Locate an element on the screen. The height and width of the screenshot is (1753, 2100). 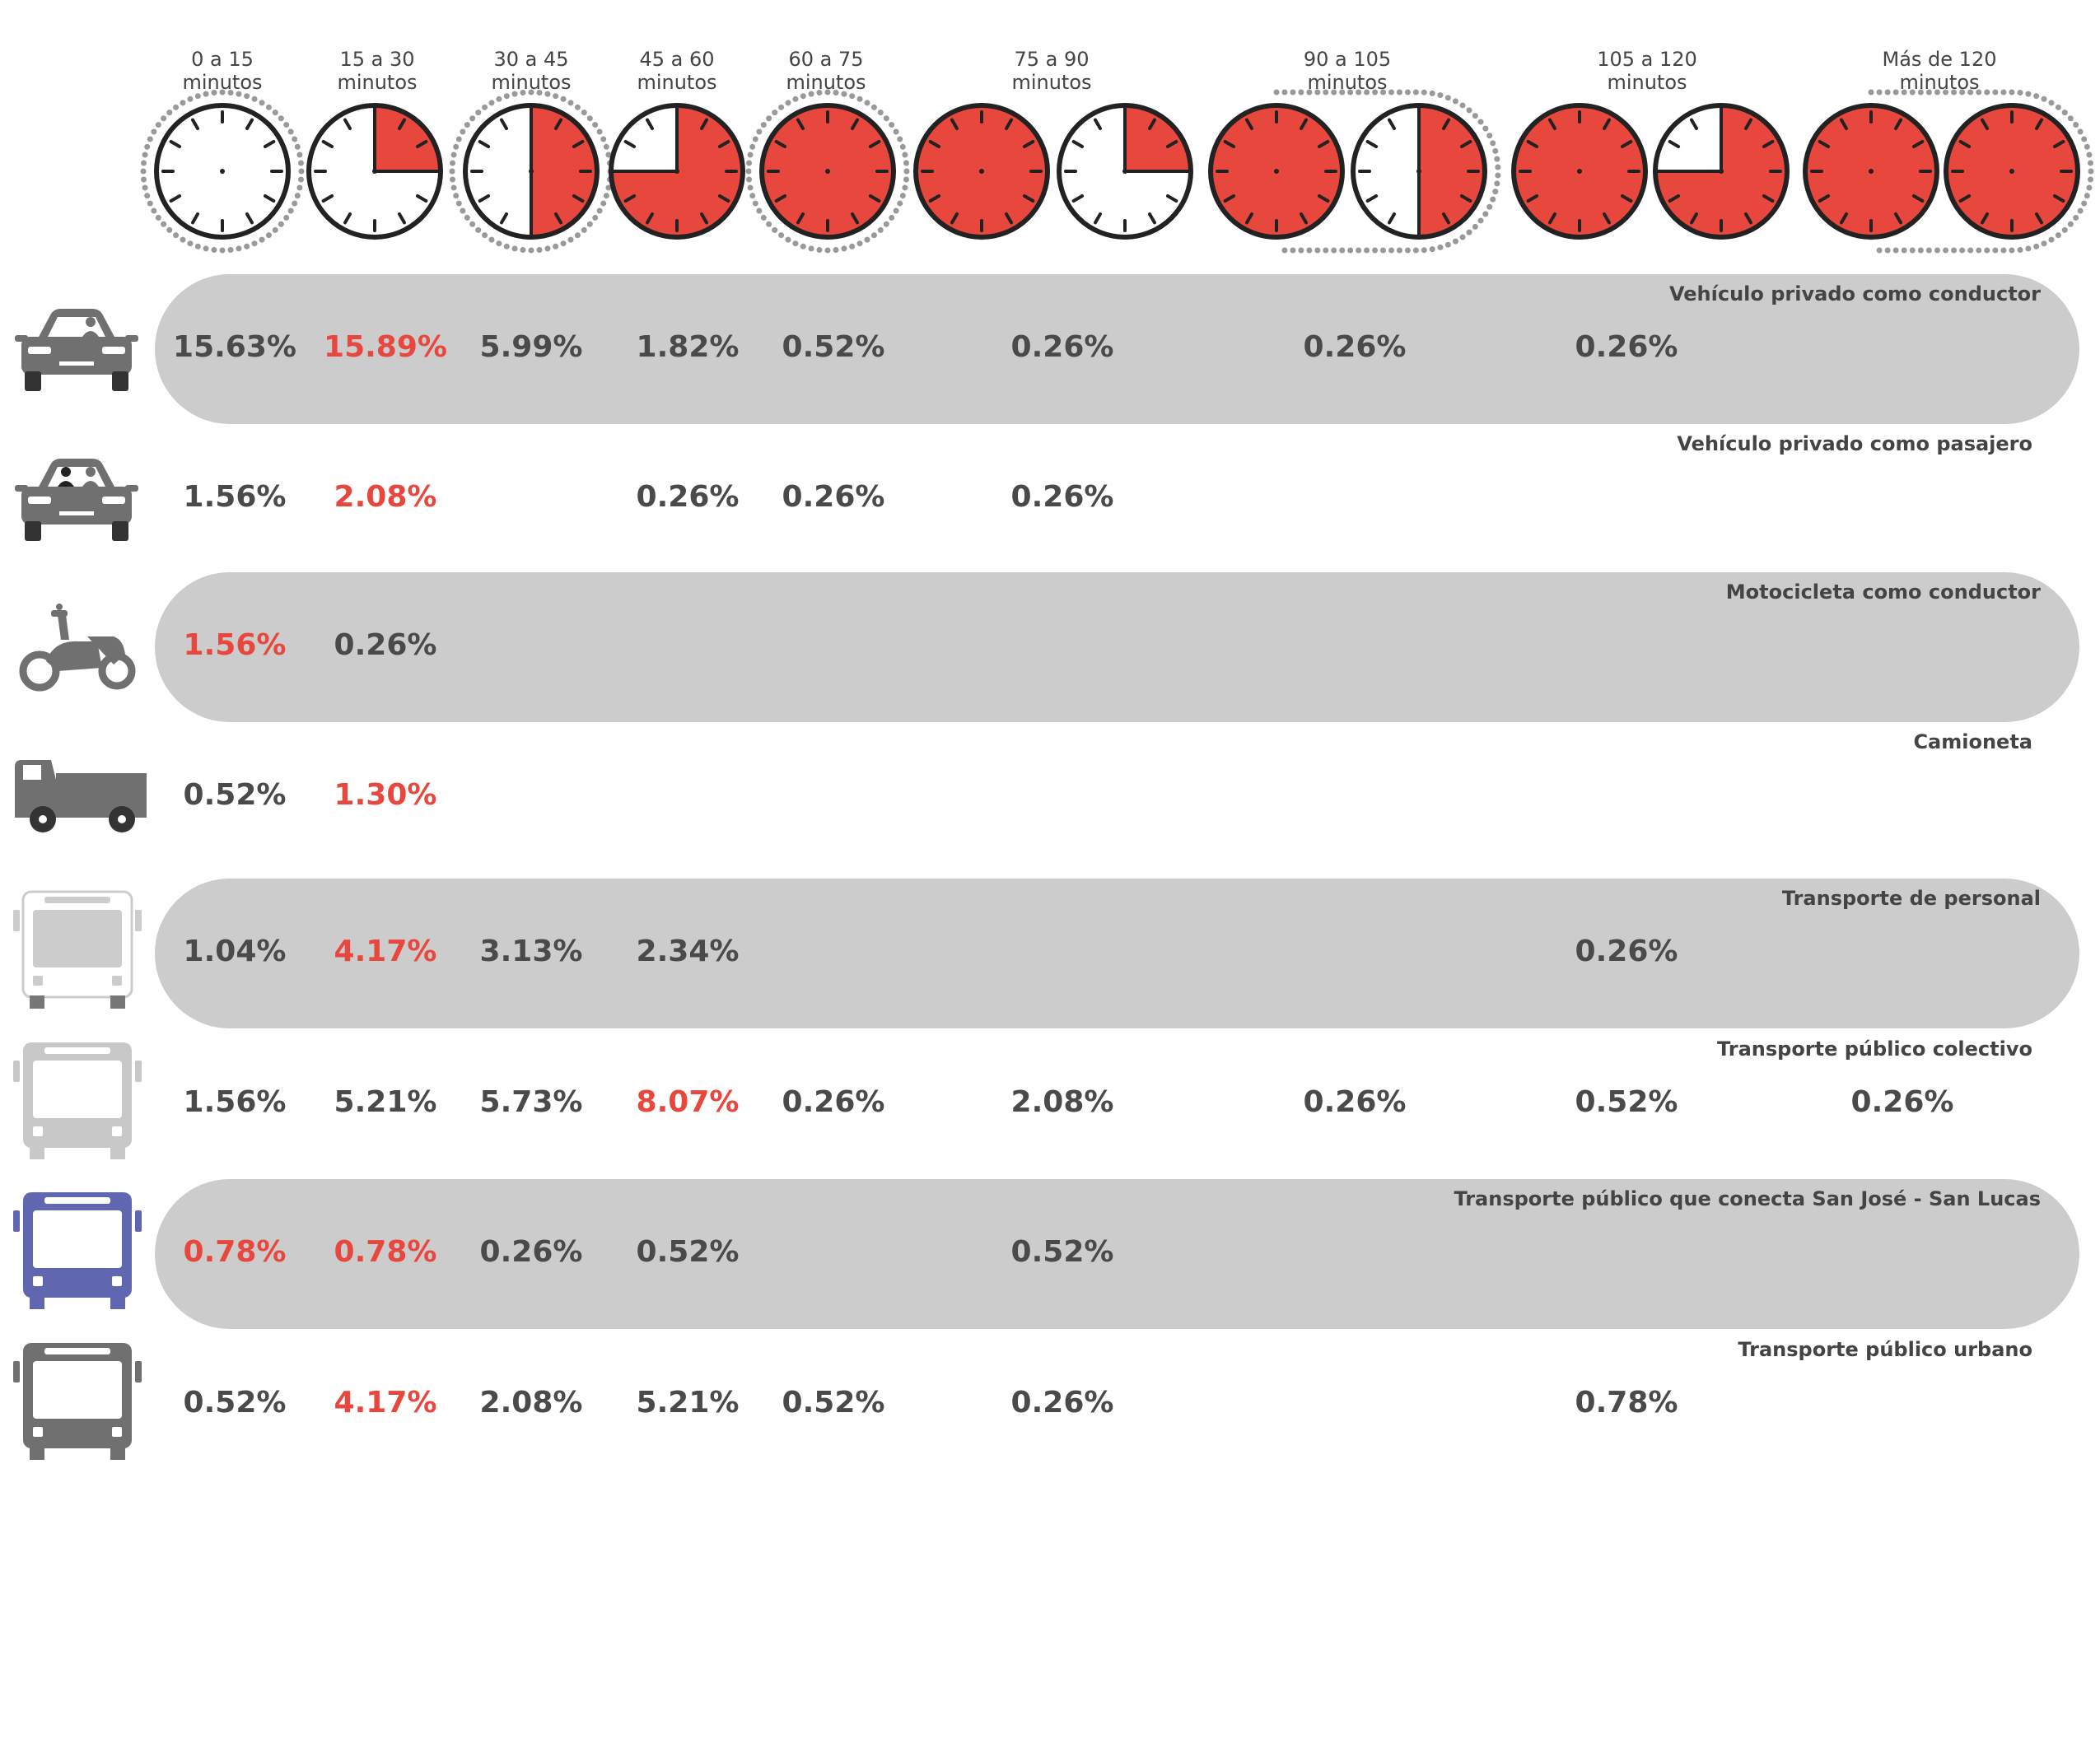
cell-value: 1.30% is located at coordinates (385, 795).